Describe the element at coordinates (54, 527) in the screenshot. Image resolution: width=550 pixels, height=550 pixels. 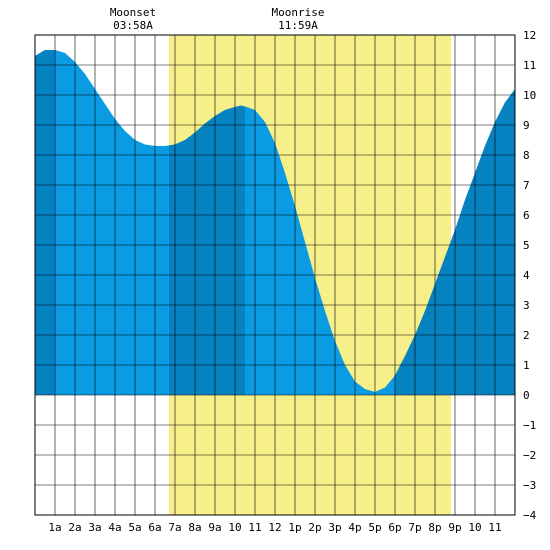
I see `x-tick-label: 1a` at that location.